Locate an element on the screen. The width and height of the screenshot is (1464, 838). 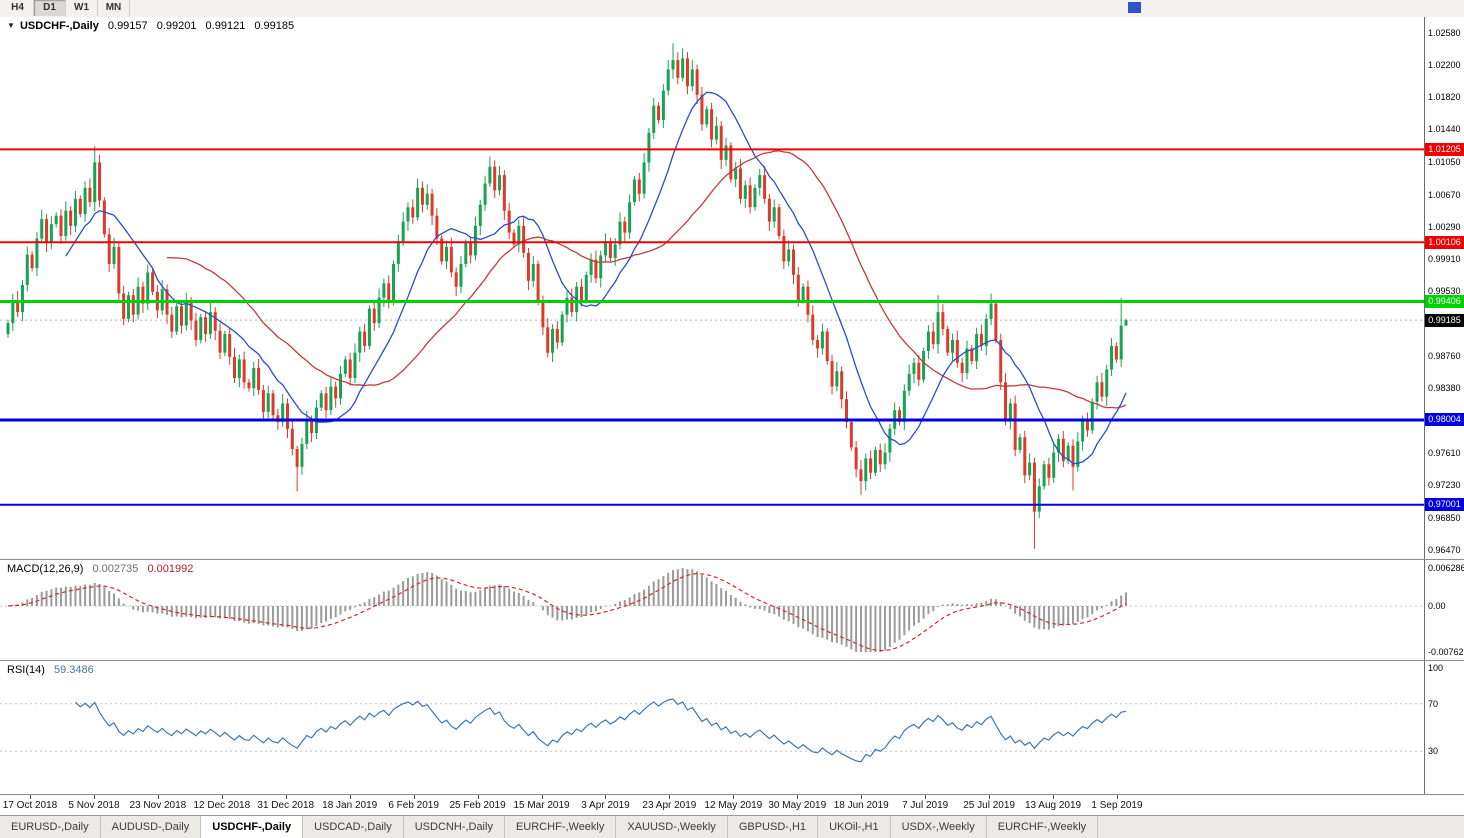
macd-title: MACD(12,26,9) 0.002735 0.001992 is located at coordinates (100, 569).